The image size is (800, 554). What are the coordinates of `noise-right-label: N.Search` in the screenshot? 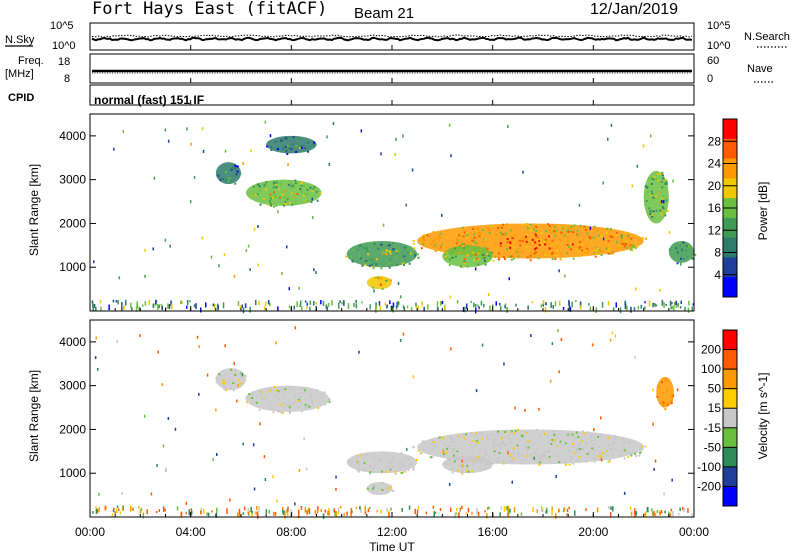 It's located at (767, 37).